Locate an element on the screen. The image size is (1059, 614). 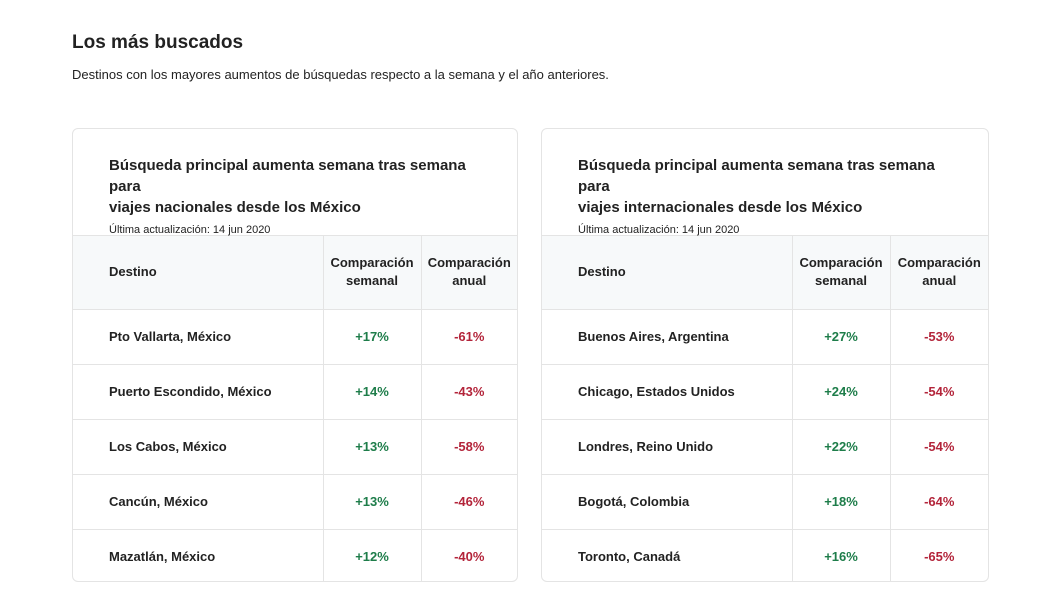
annual-change-cell: -65% is located at coordinates (938, 554).